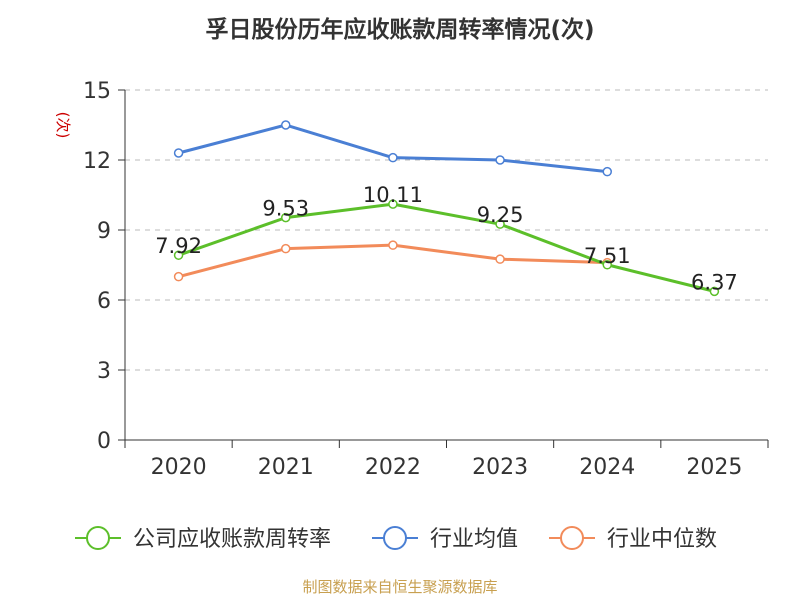 The width and height of the screenshot is (800, 600). I want to click on y-tick-label: 3, so click(104, 371).